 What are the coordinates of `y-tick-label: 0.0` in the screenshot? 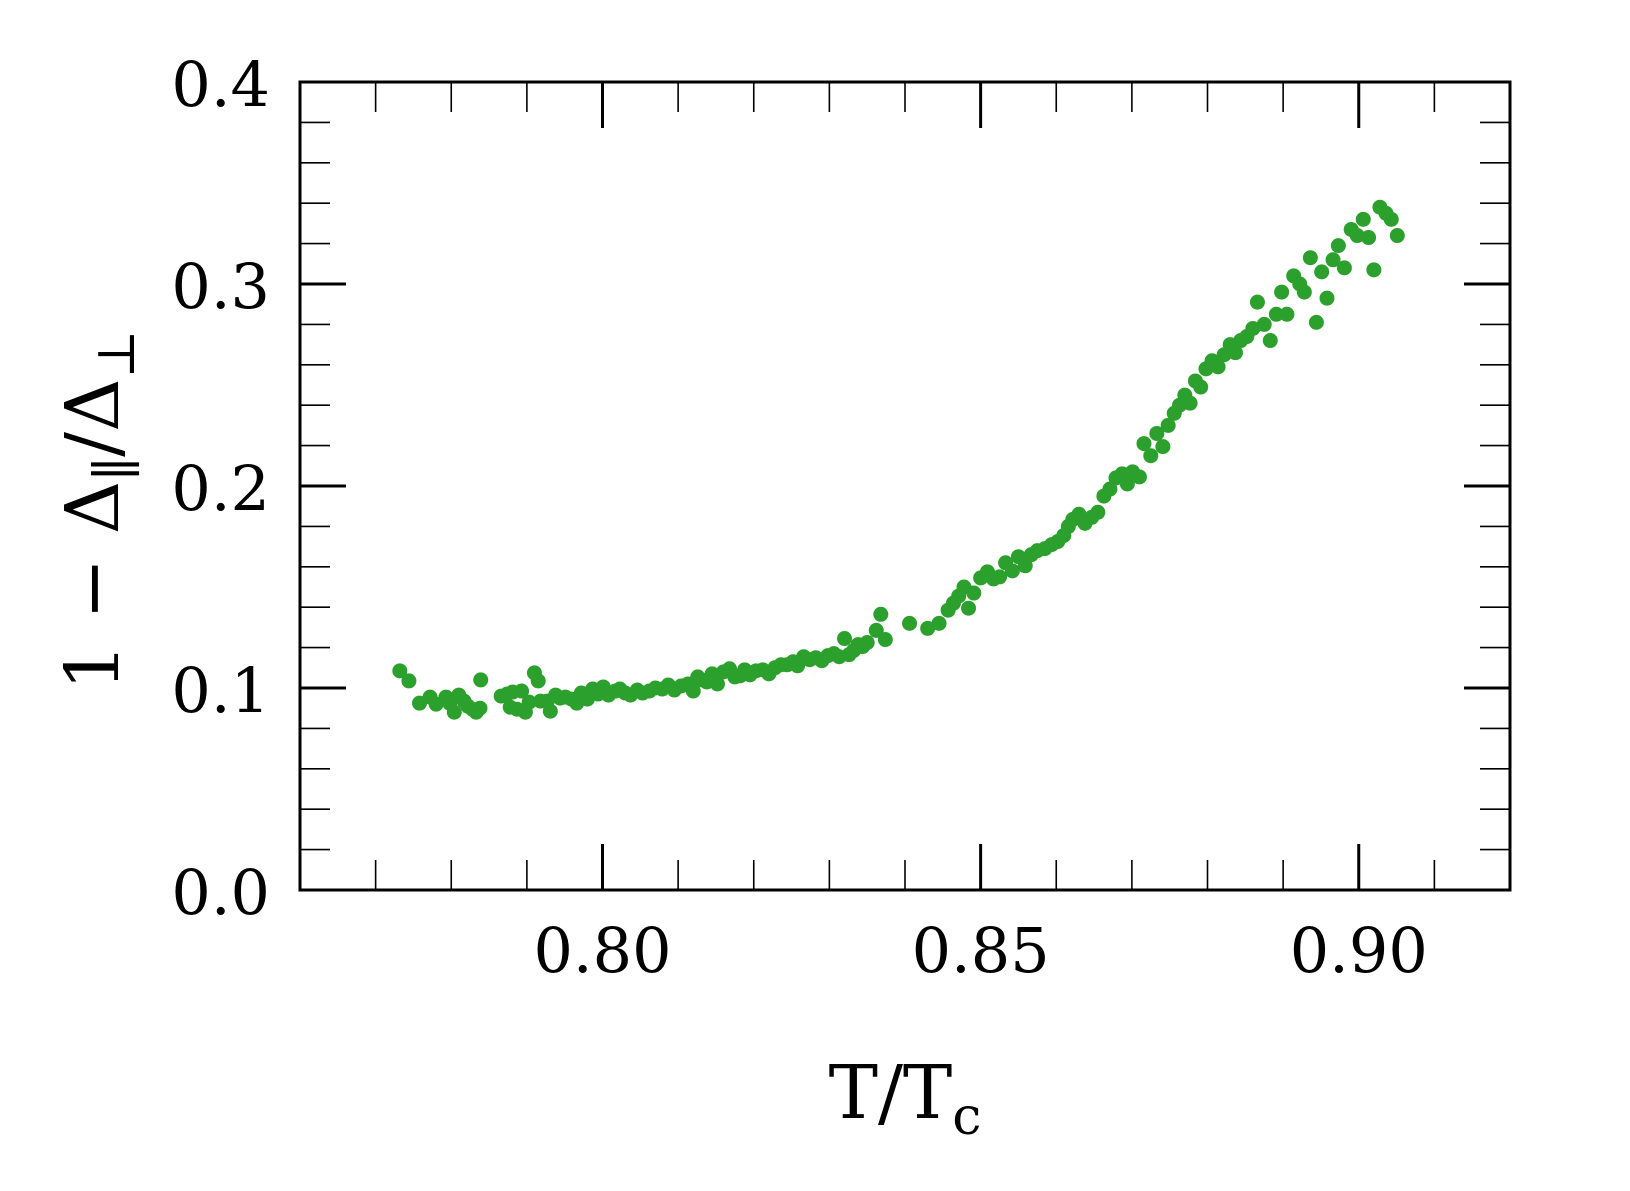 It's located at (220, 892).